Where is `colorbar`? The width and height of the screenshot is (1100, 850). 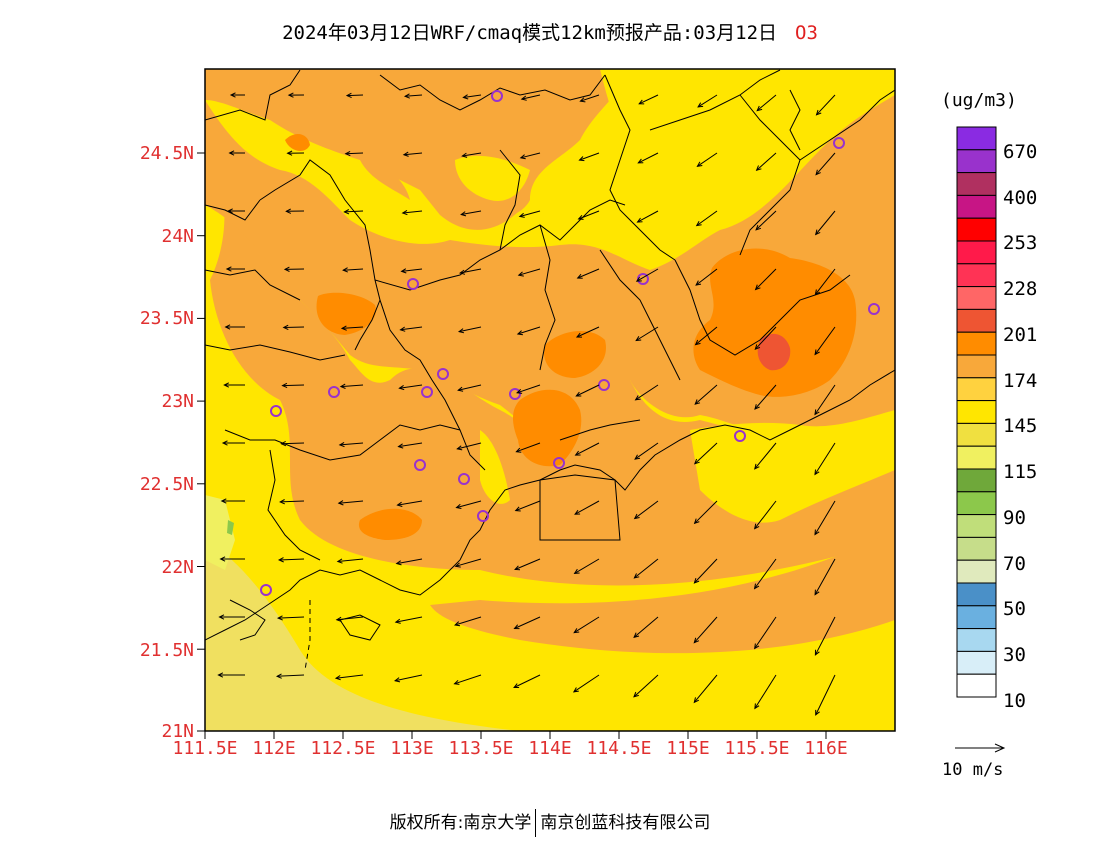 colorbar is located at coordinates (976, 412).